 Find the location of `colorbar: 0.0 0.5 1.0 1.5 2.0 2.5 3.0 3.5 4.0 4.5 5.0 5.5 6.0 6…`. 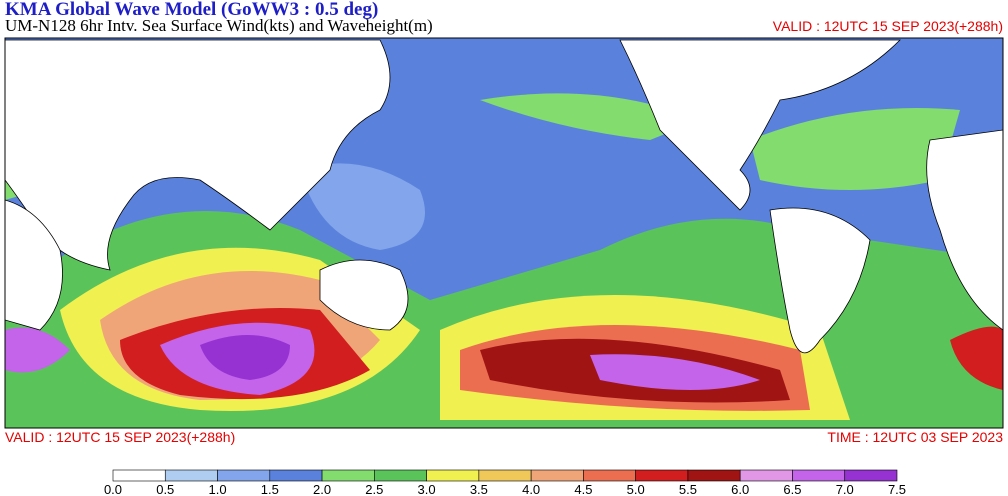

colorbar: 0.0 0.5 1.0 1.5 2.0 2.5 3.0 3.5 4.0 4.5 5.0 5.5 6.0 6… is located at coordinates (505, 482).